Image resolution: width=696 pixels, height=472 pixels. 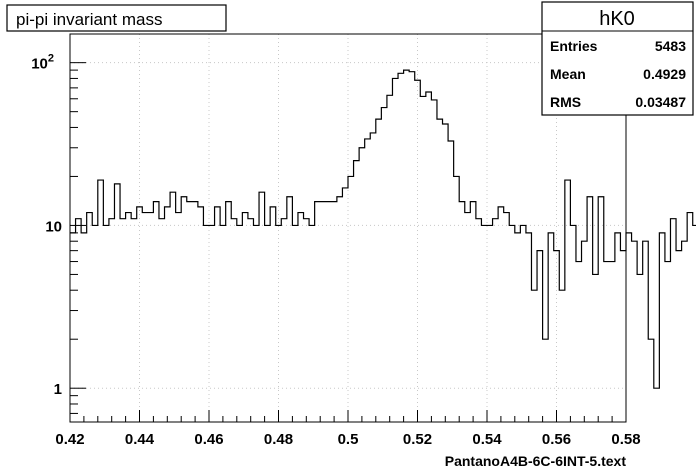 What do you see at coordinates (536, 461) in the screenshot?
I see `x-axis-label: PantanoA4B-6C-6INT-5.text` at bounding box center [536, 461].